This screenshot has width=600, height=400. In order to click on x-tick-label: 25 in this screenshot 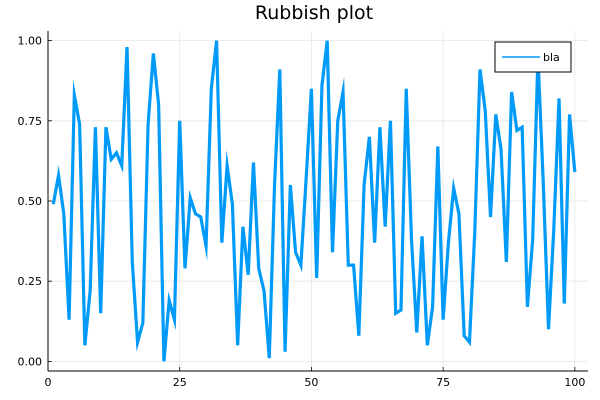, I will do `click(180, 382)`.